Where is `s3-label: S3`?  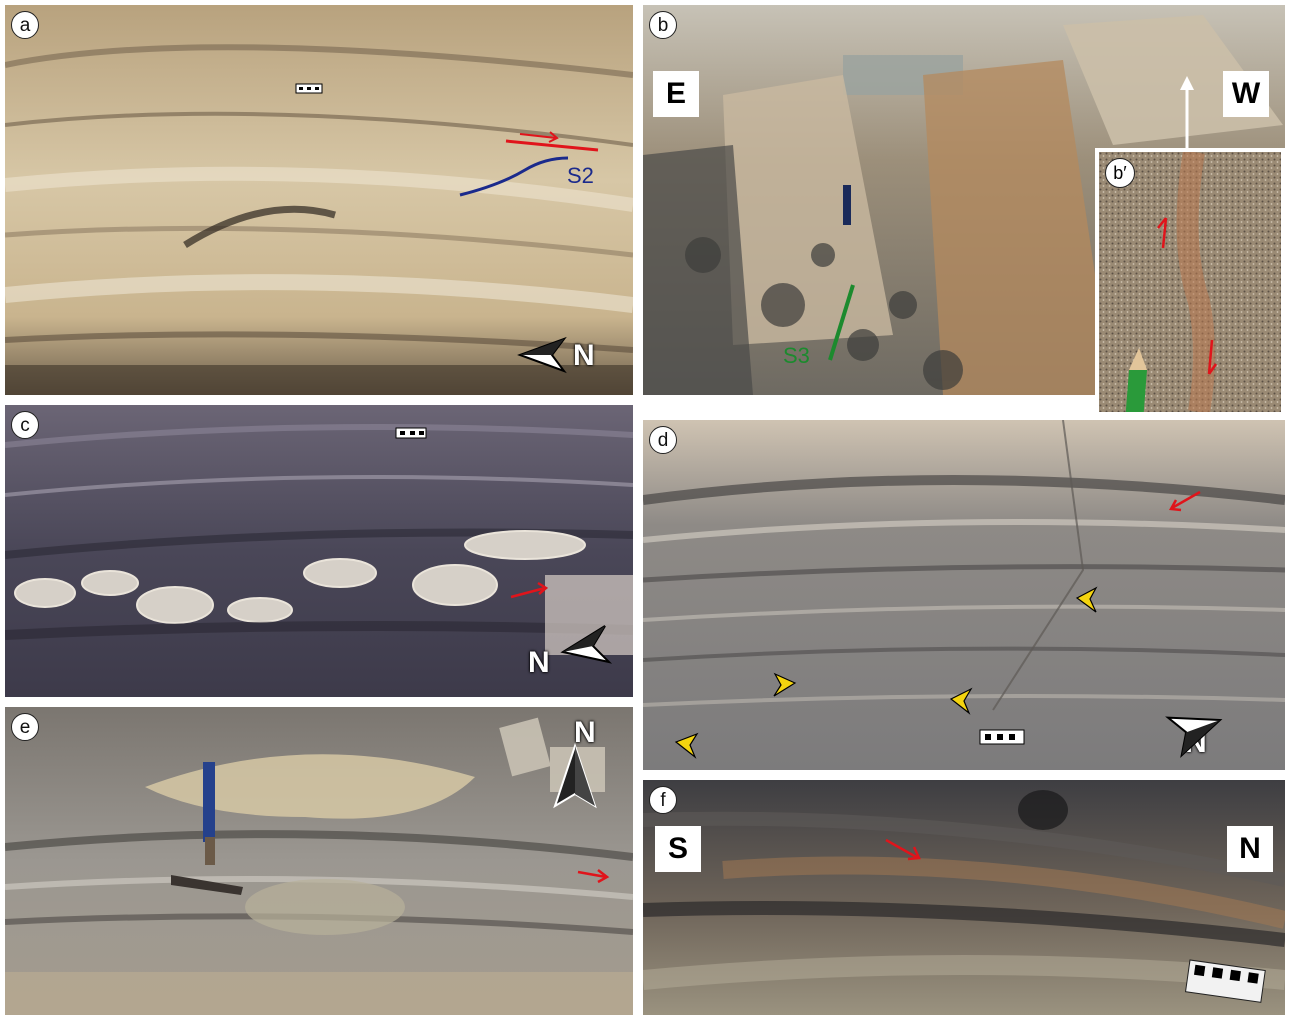
s3-label: S3 is located at coordinates (796, 355).